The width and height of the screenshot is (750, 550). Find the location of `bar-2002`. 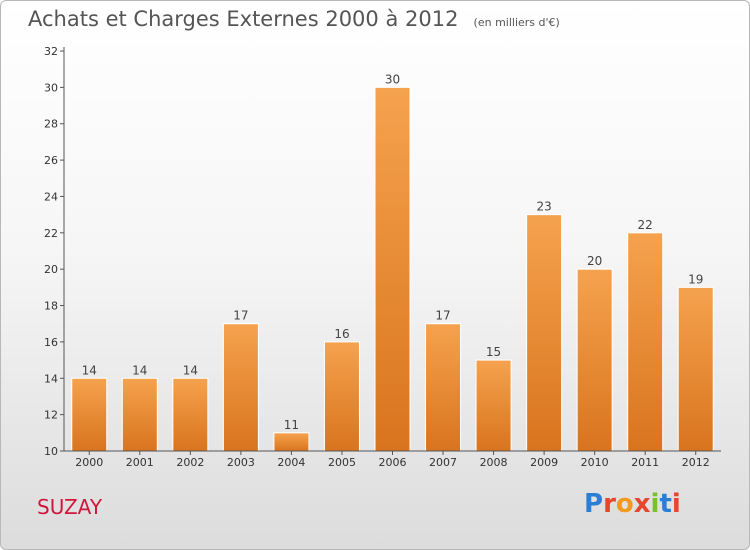

bar-2002 is located at coordinates (190, 414).